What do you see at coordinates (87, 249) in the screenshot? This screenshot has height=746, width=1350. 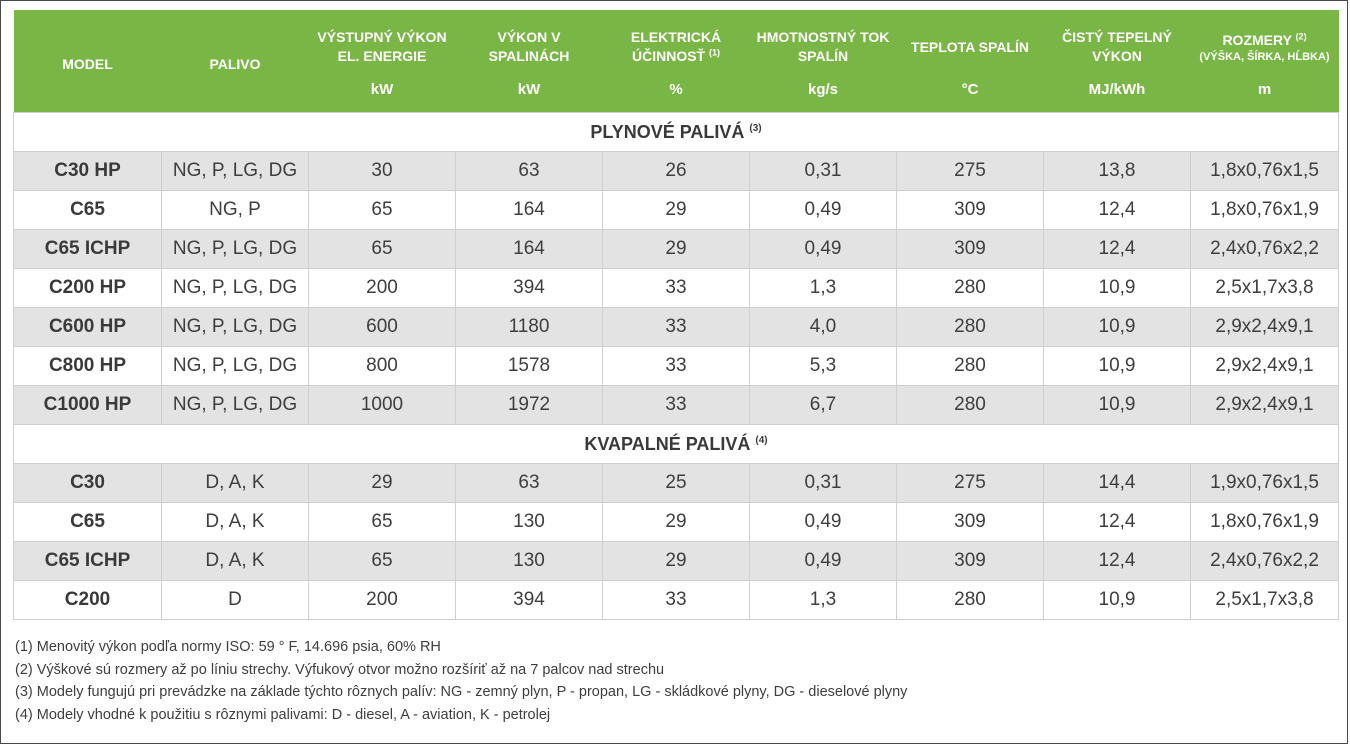 I see `cell-model: C65 ICHP` at bounding box center [87, 249].